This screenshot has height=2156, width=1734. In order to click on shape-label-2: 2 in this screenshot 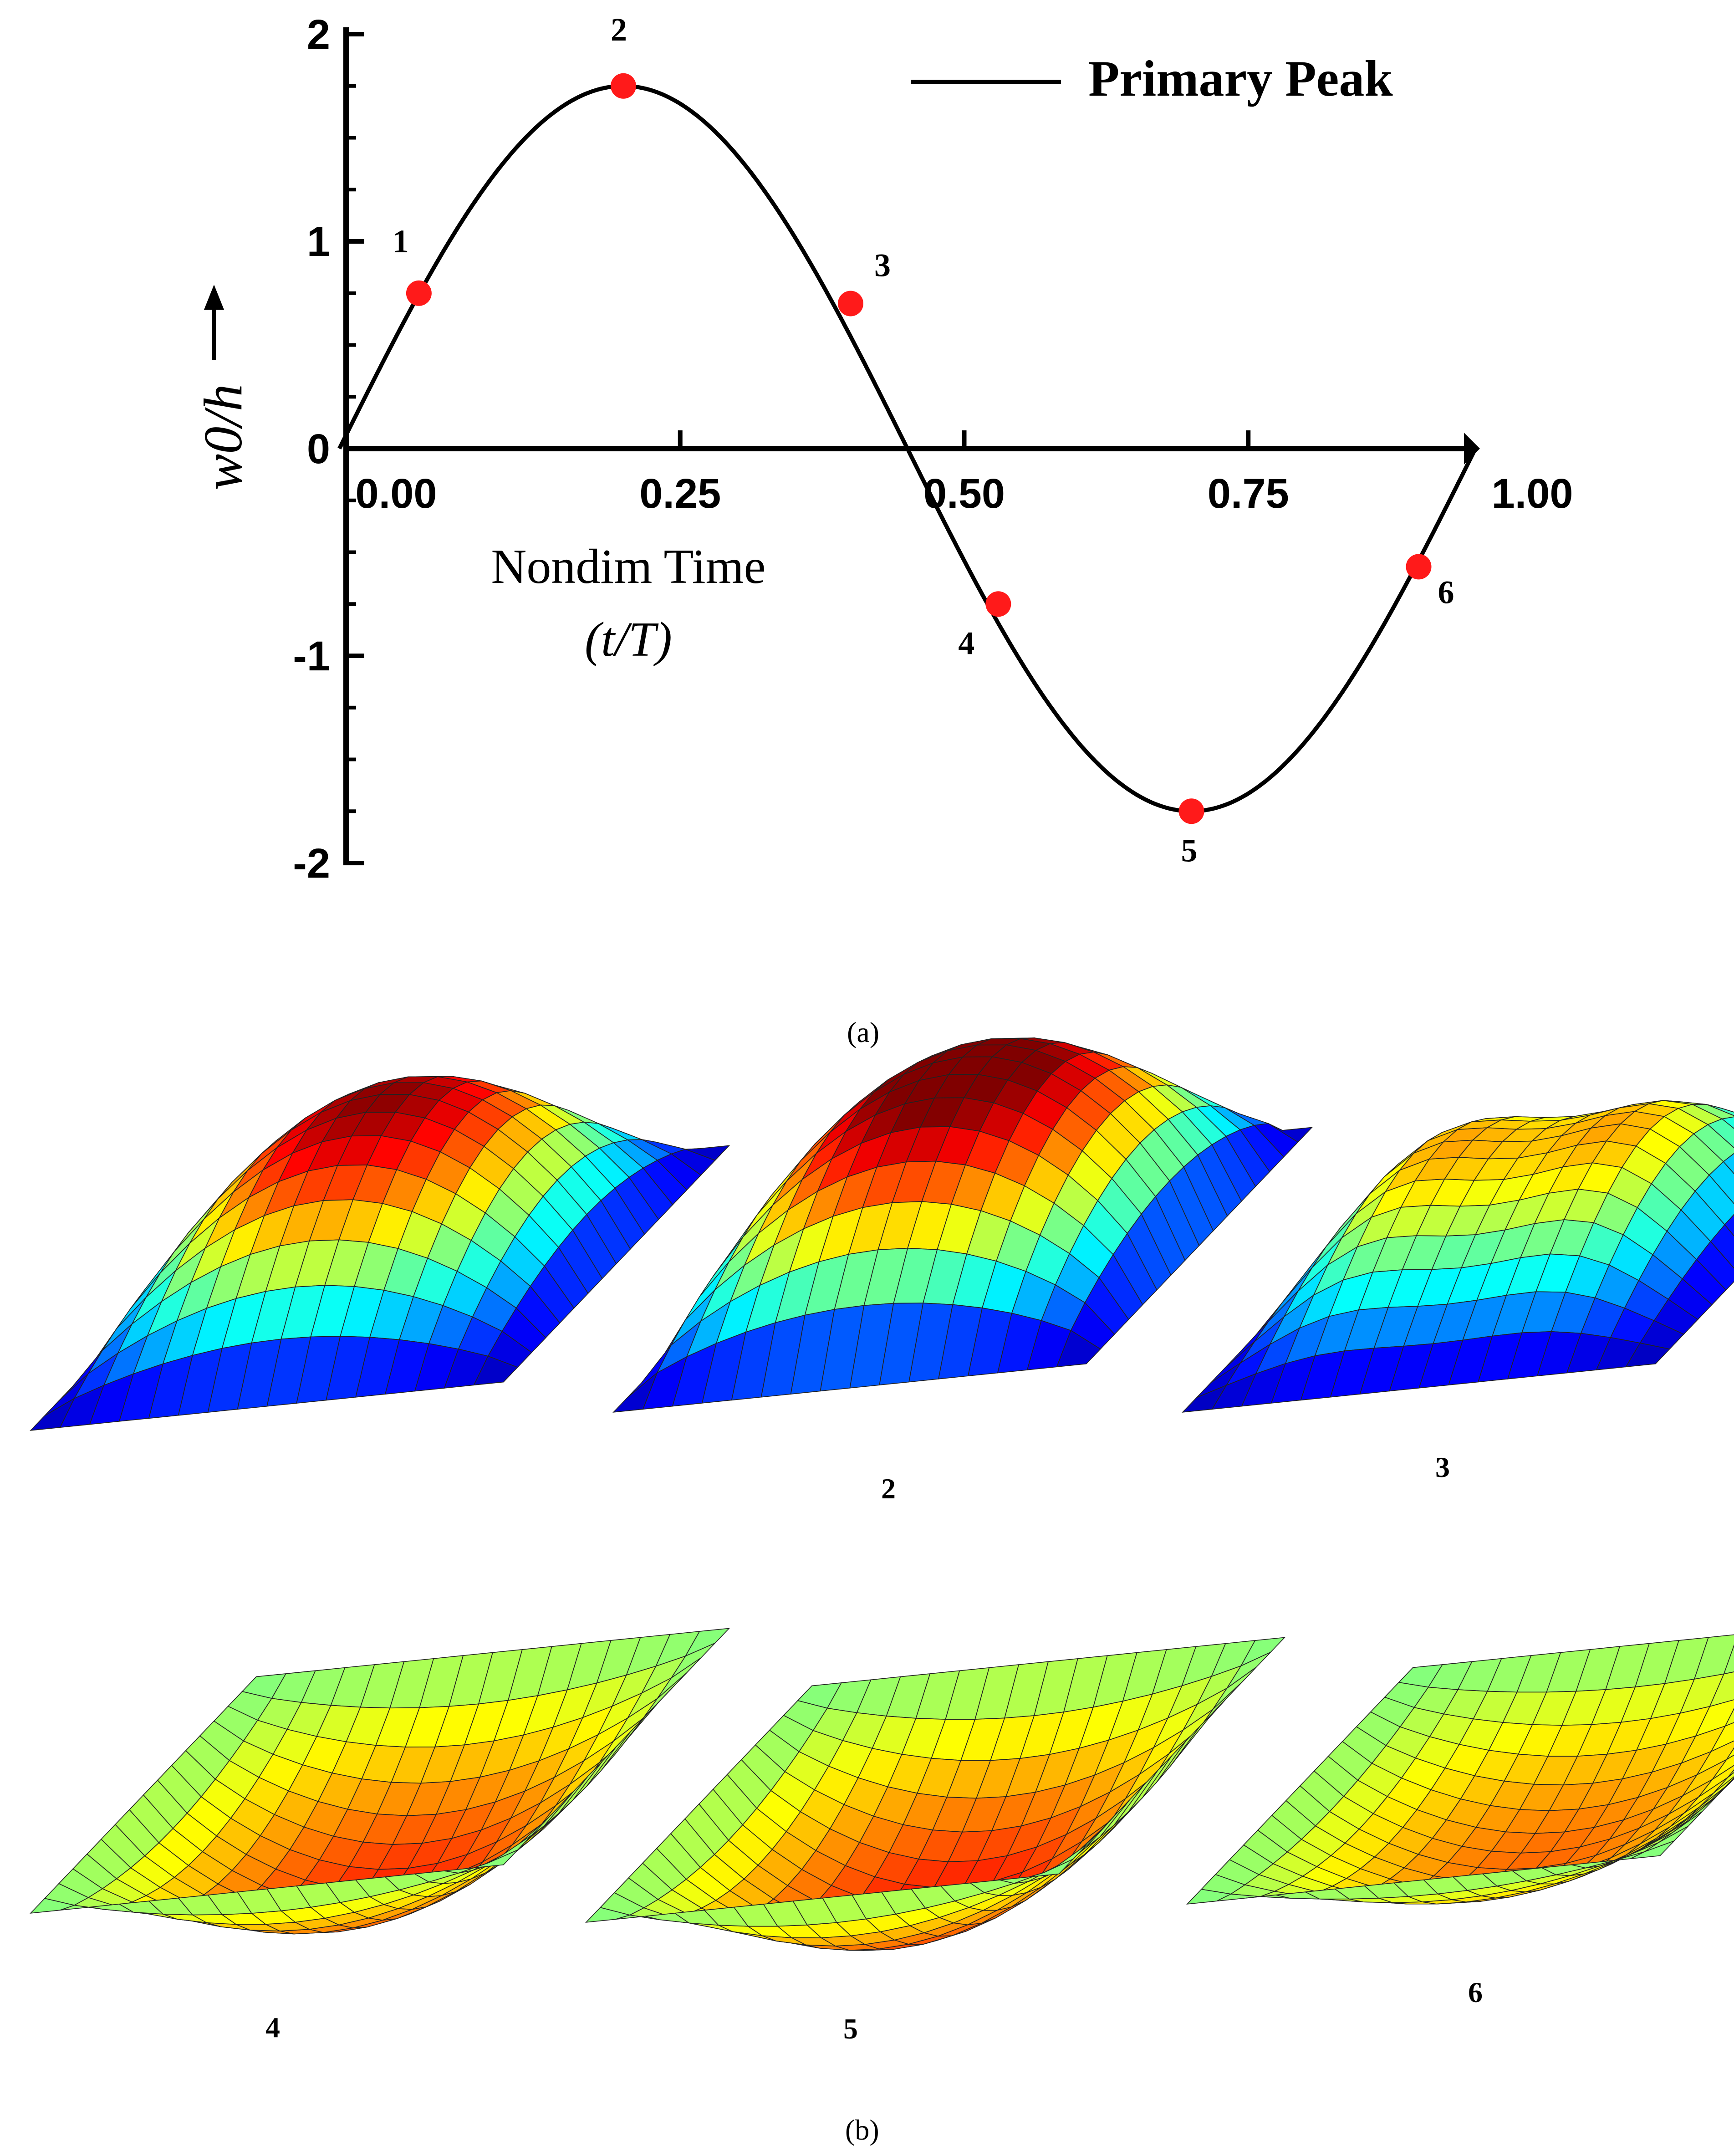, I will do `click(889, 1488)`.